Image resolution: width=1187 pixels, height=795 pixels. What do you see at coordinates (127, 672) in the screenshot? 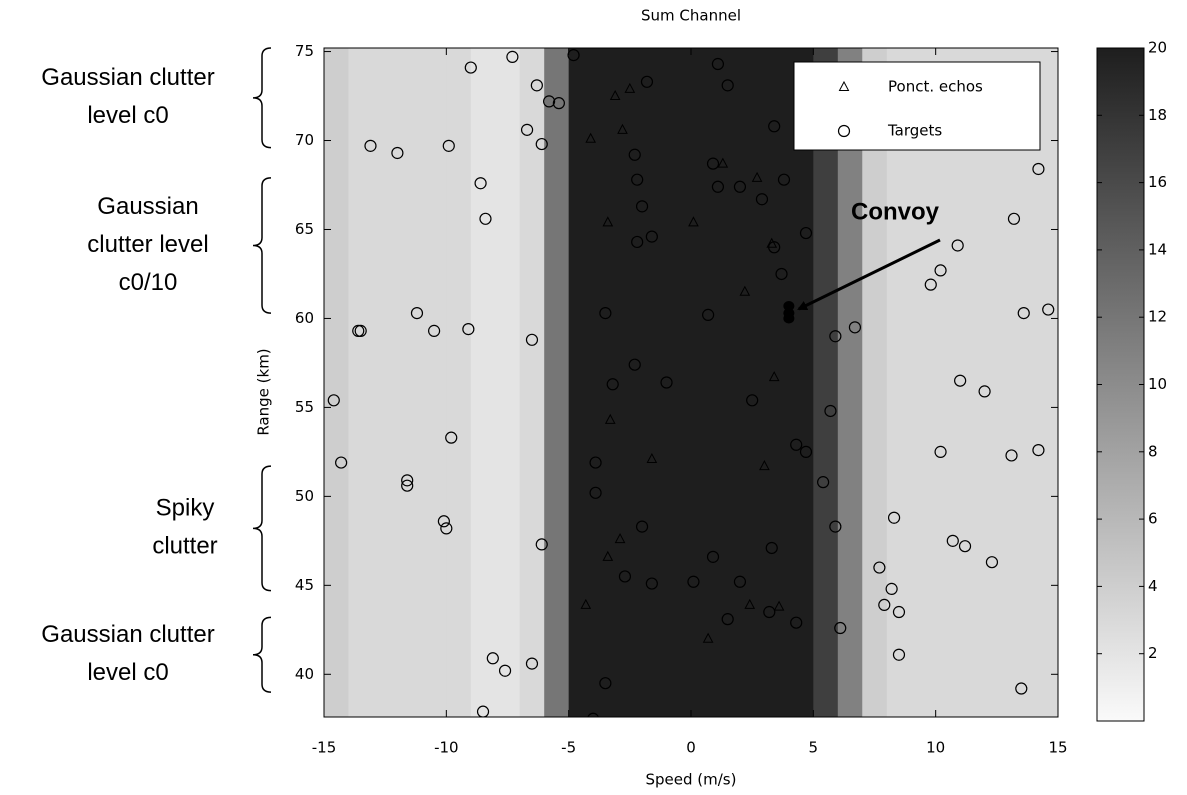
I see `annotation-text: level c0` at bounding box center [127, 672].